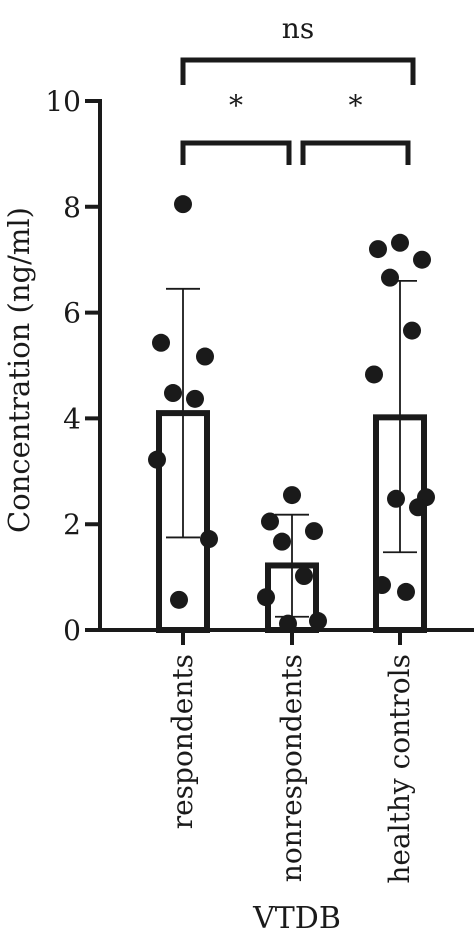 The height and width of the screenshot is (943, 474). What do you see at coordinates (72, 630) in the screenshot?
I see `y-tick-label-0: 0` at bounding box center [72, 630].